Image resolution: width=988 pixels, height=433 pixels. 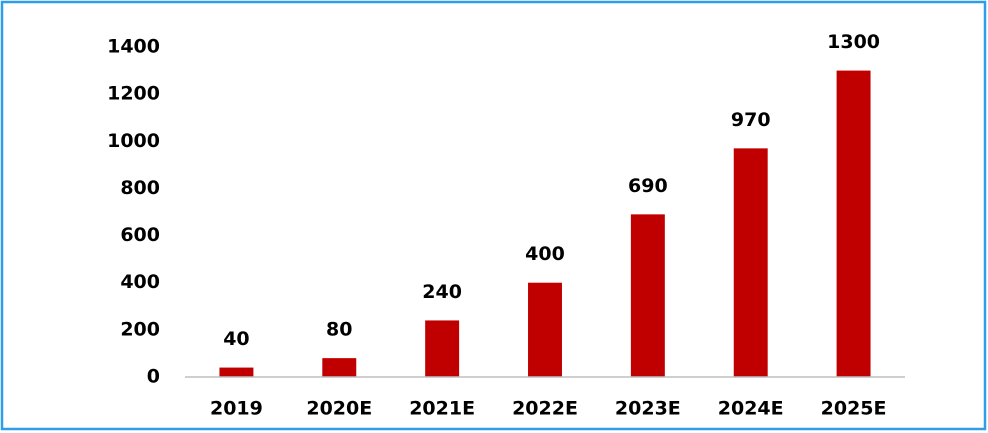 I want to click on x-tick-label: 2023E, so click(x=648, y=409).